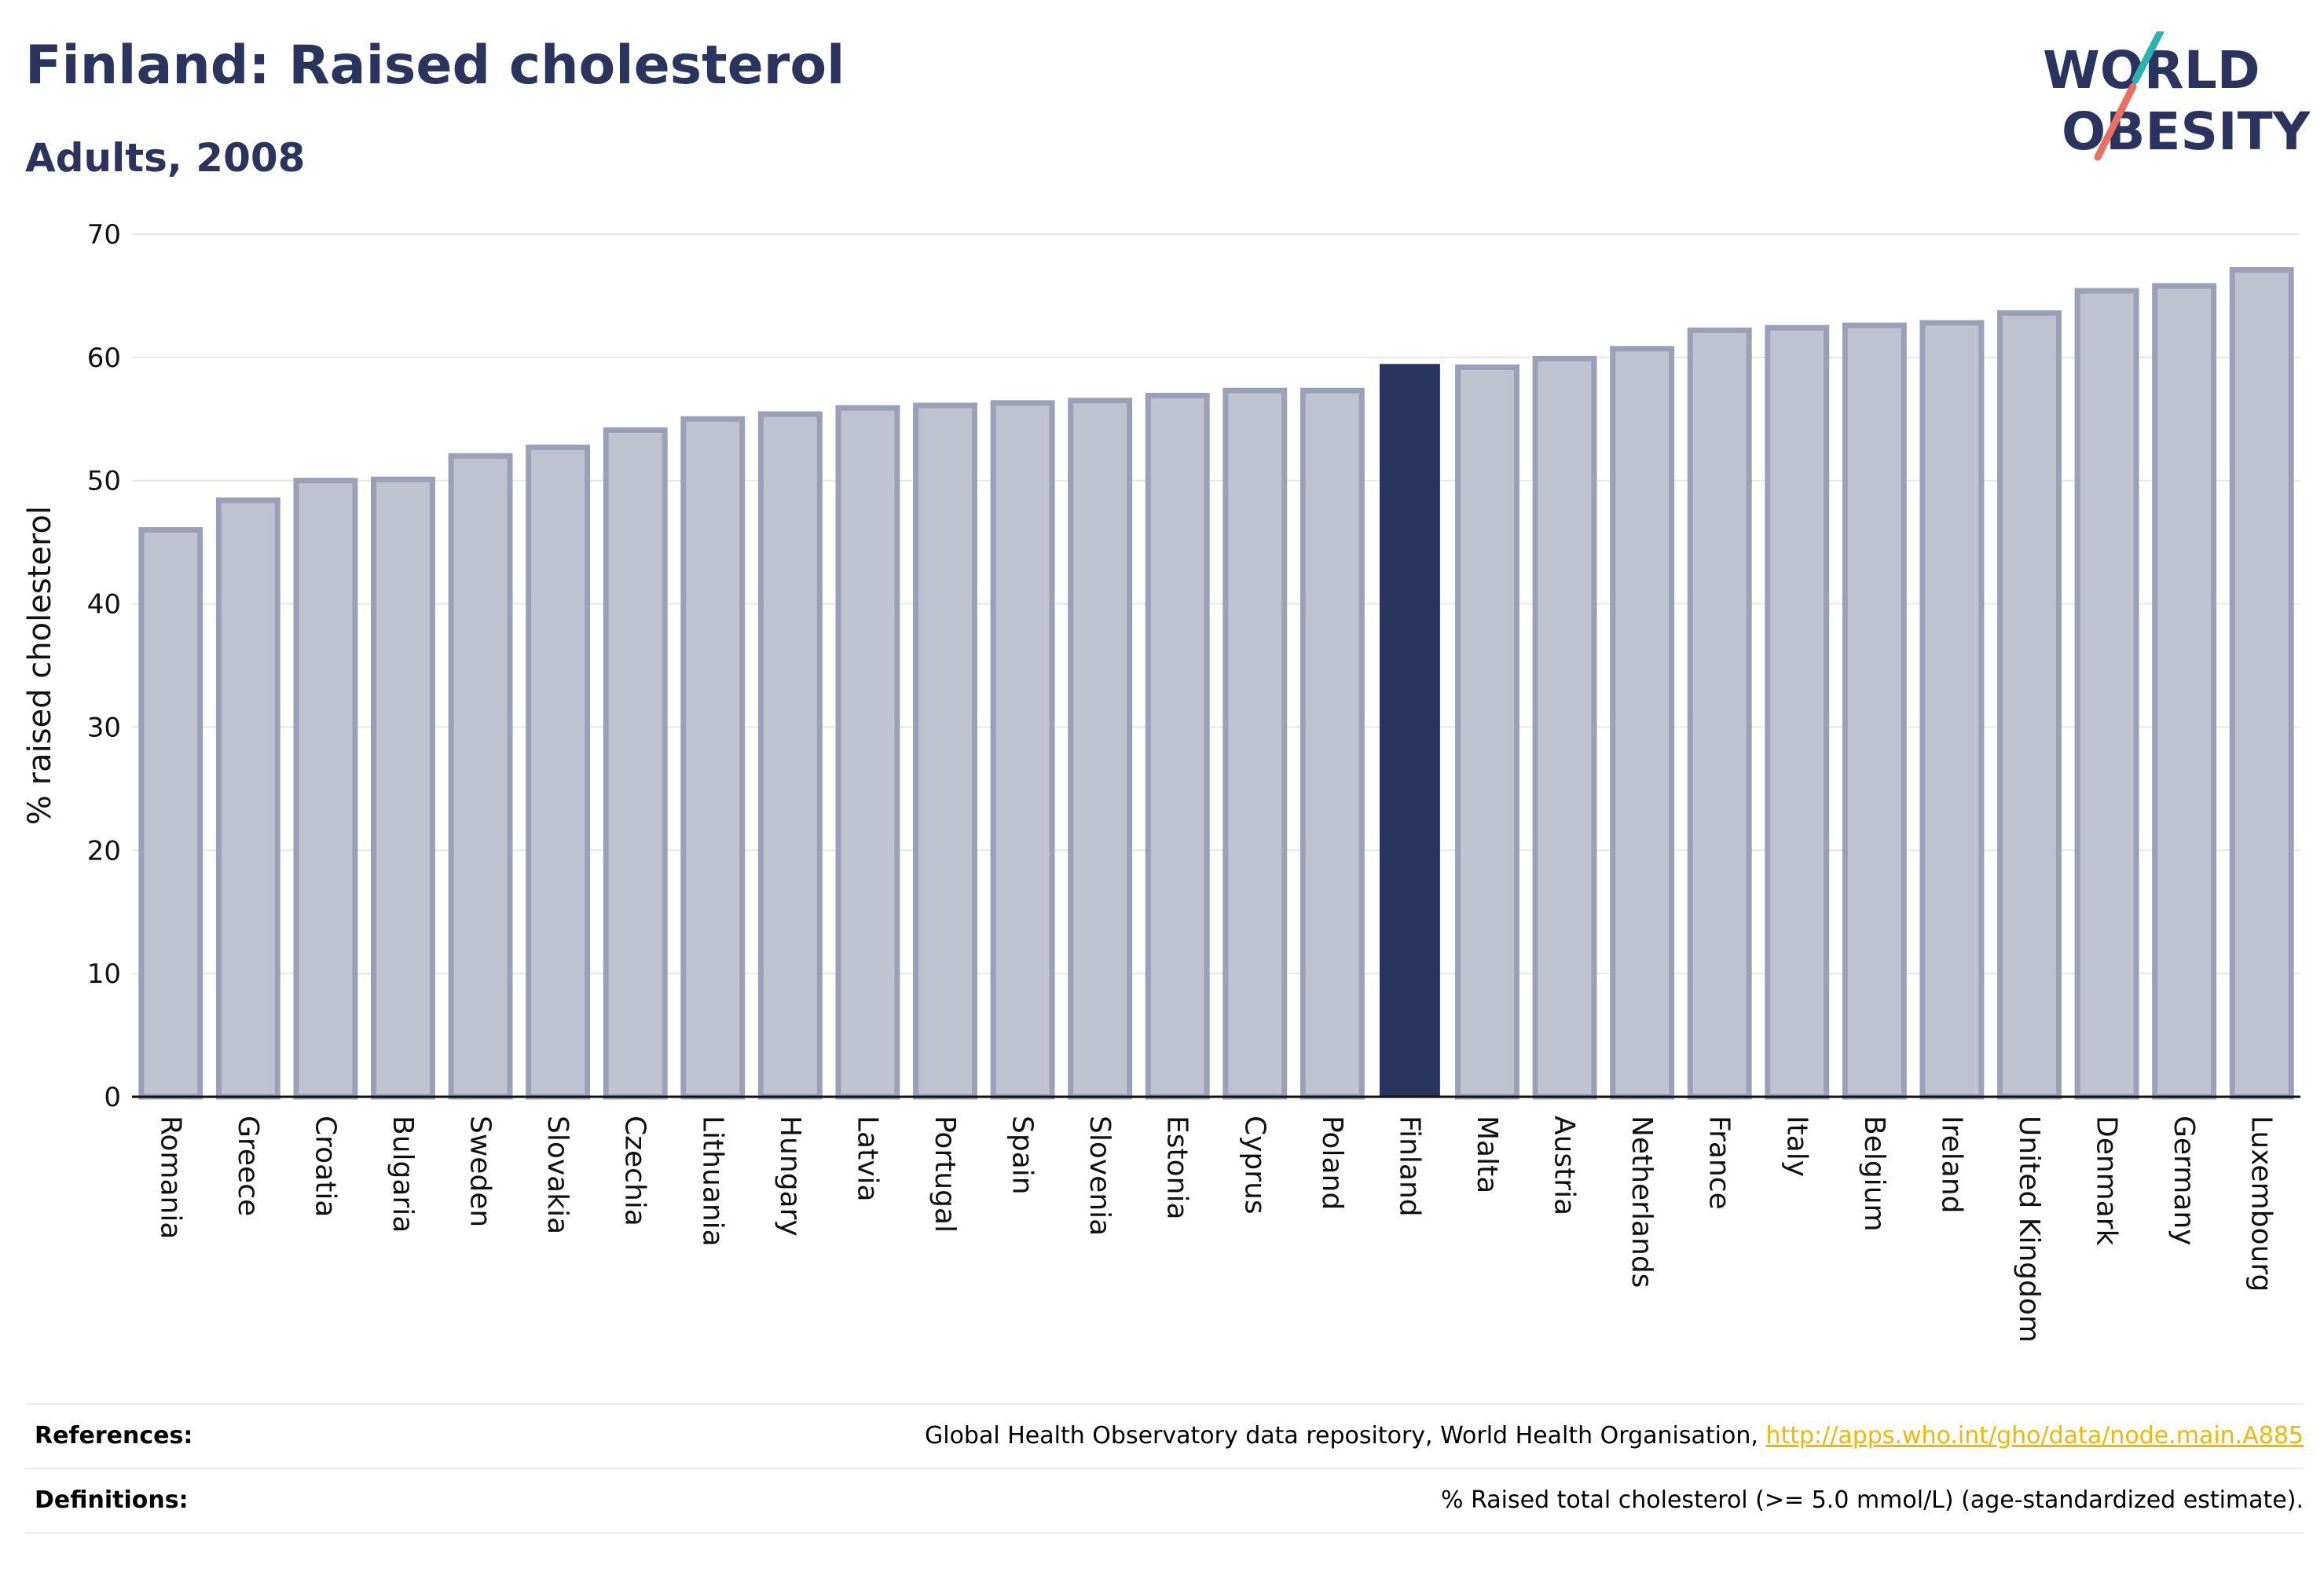 The image size is (2324, 1576). Describe the element at coordinates (1177, 746) in the screenshot. I see `bar-estonia` at that location.